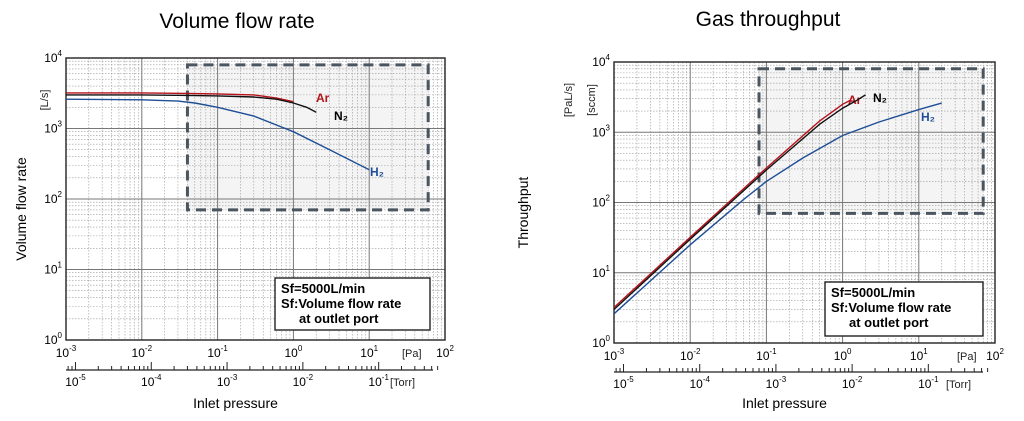 The image size is (1024, 421). I want to click on chart-title: Gas throughput, so click(768, 19).